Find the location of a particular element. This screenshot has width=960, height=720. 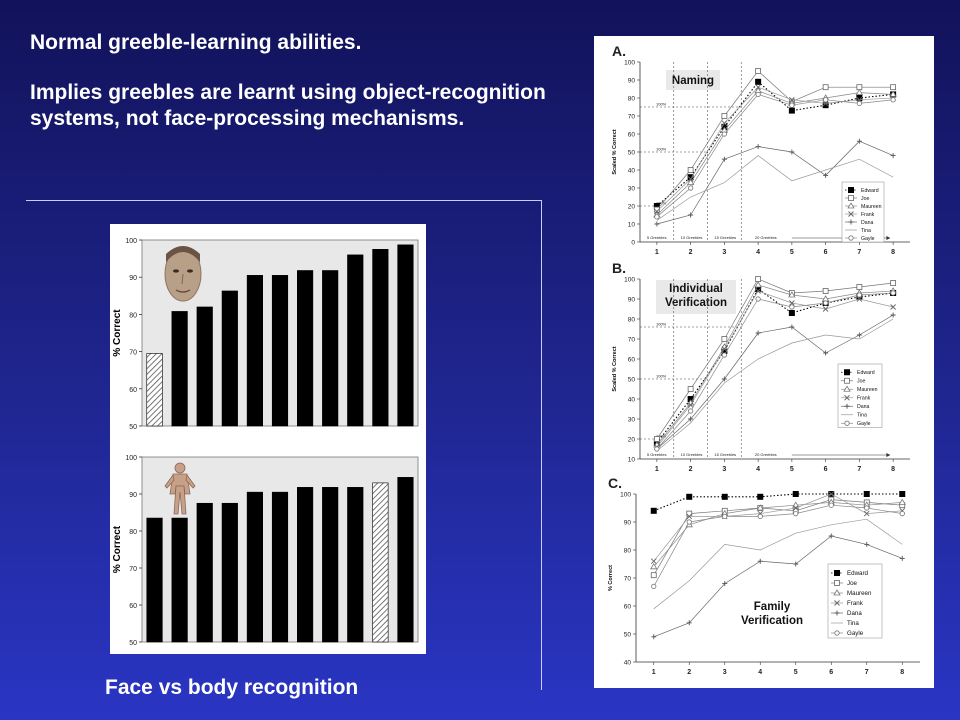

phase-label: 10 Greebles is located at coordinates (692, 237).